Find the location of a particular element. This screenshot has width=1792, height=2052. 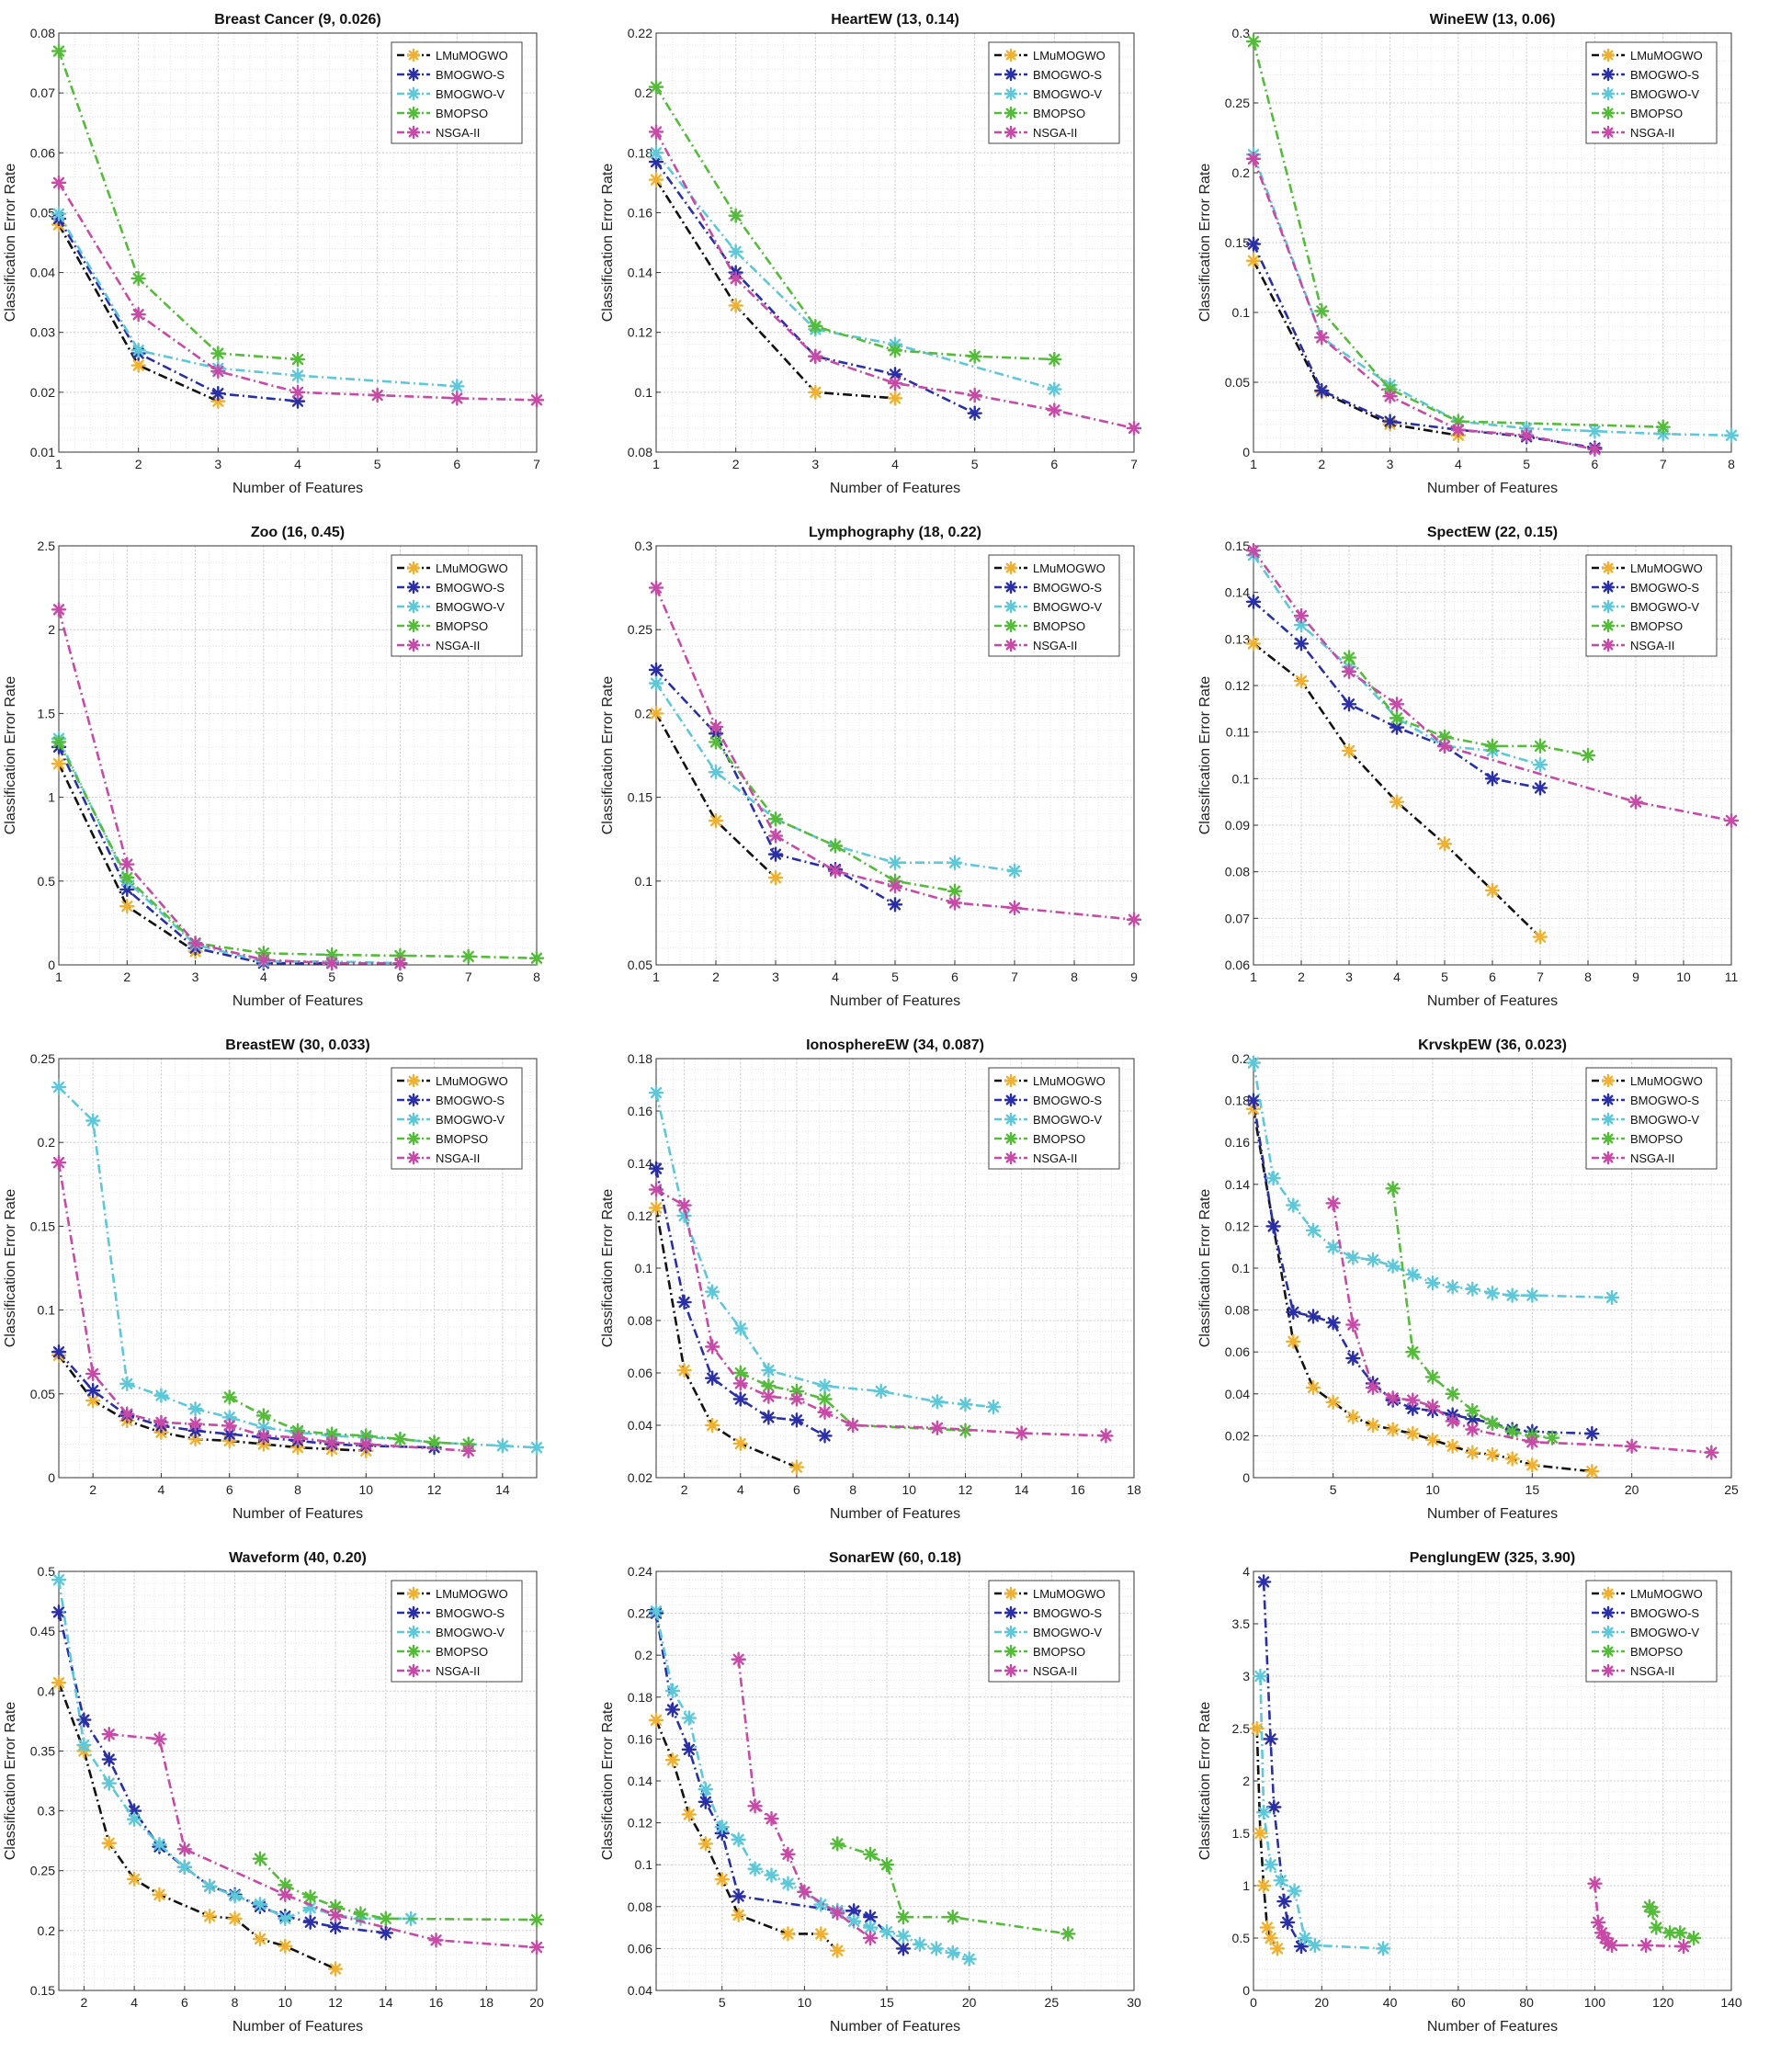

series-nsga-ii is located at coordinates (881, 1313).